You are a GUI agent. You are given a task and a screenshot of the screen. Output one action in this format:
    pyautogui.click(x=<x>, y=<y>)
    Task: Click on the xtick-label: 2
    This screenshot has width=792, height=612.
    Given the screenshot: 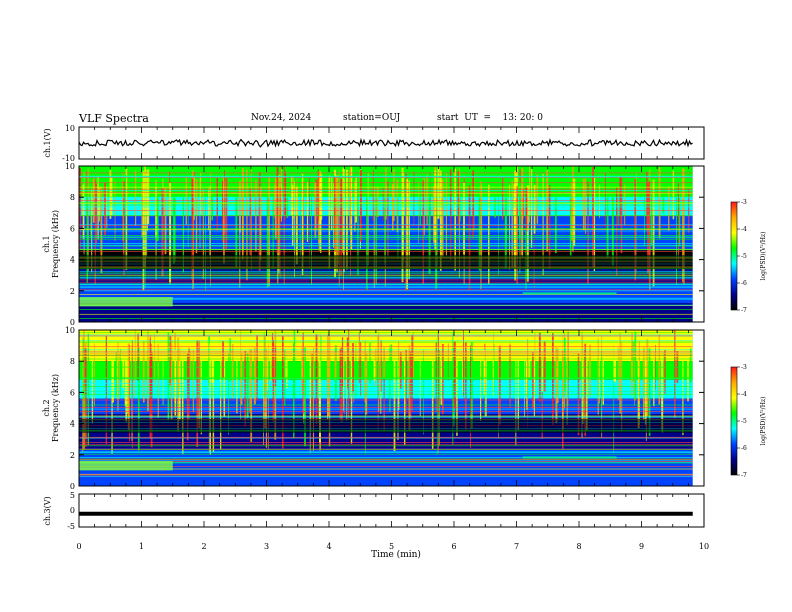 What is the action you would take?
    pyautogui.click(x=203, y=546)
    